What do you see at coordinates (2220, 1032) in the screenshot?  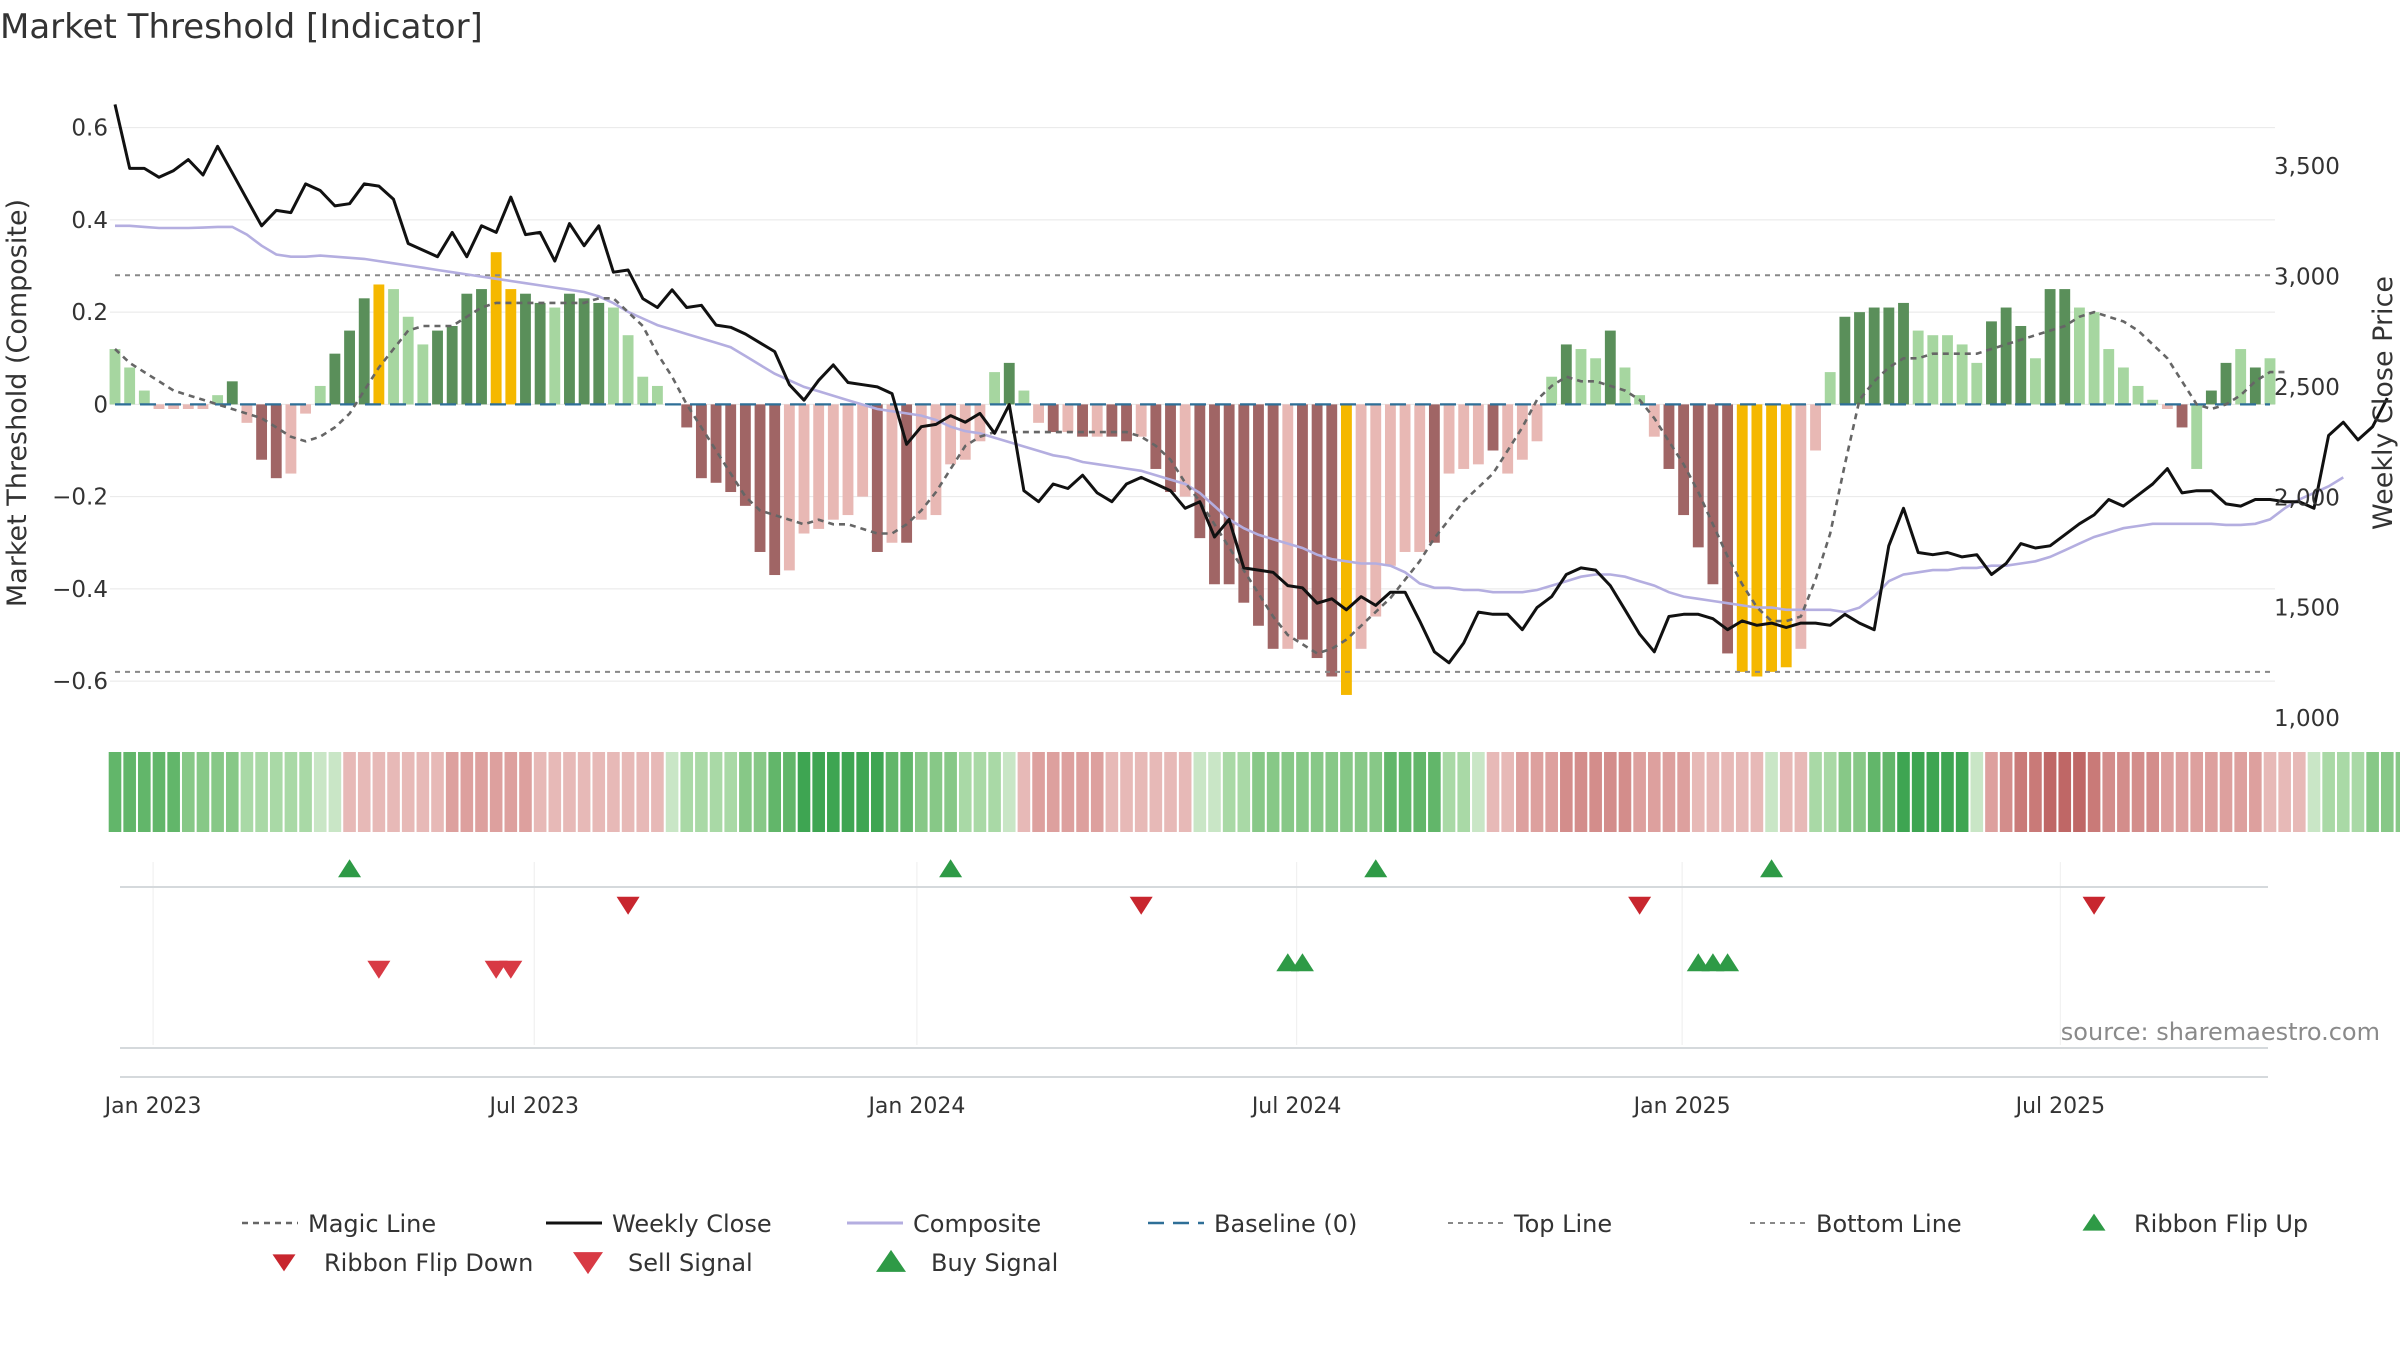 I see `source-label: source: sharemaestro.com` at bounding box center [2220, 1032].